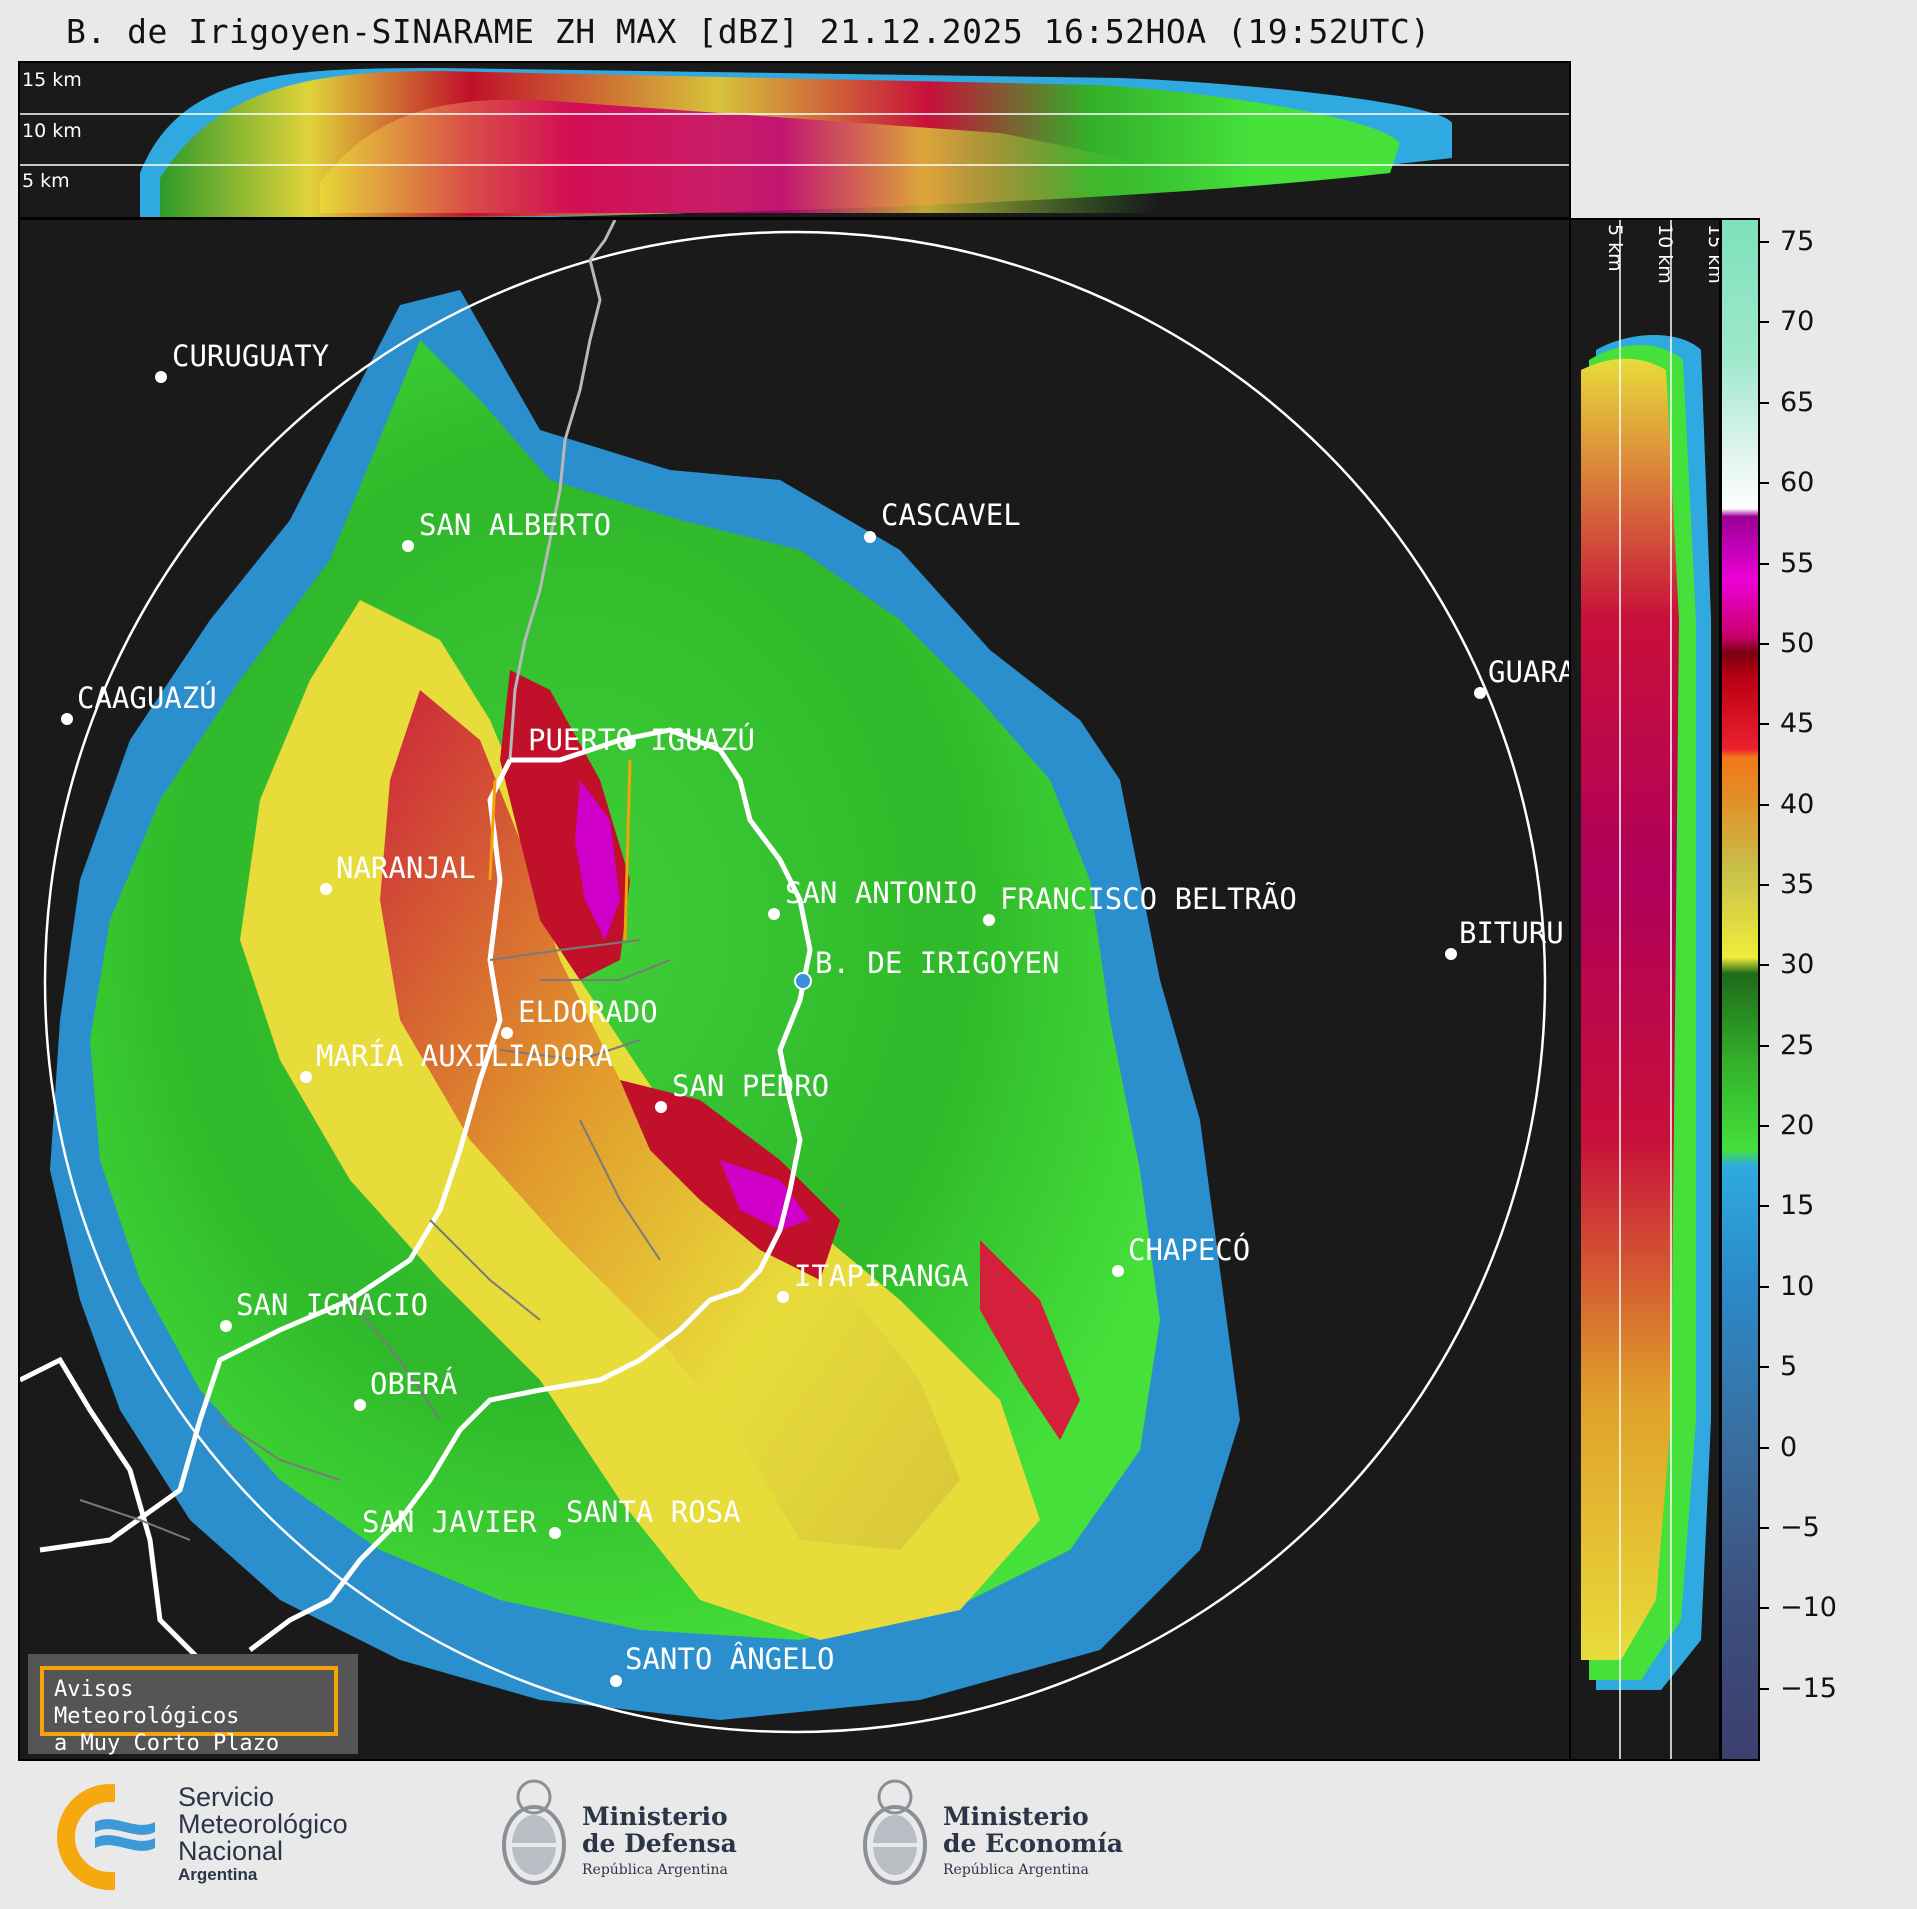  Describe the element at coordinates (750, 1086) in the screenshot. I see `city-label-san-pedro: SAN PEDRO` at that location.